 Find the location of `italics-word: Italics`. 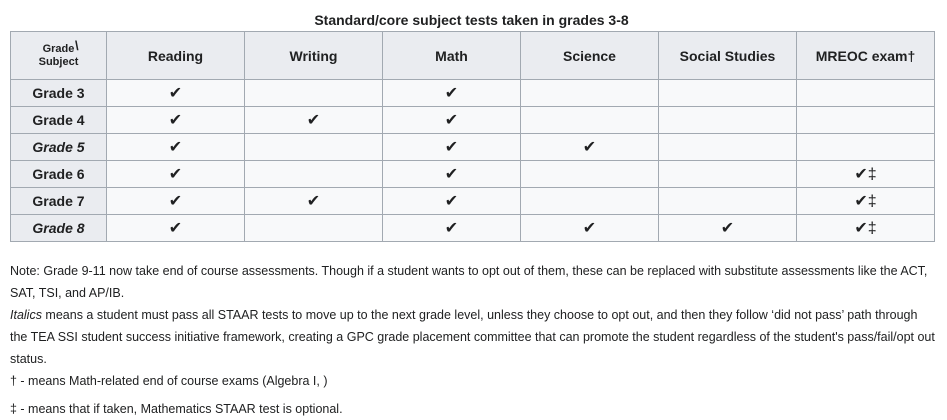

italics-word: Italics is located at coordinates (26, 315).